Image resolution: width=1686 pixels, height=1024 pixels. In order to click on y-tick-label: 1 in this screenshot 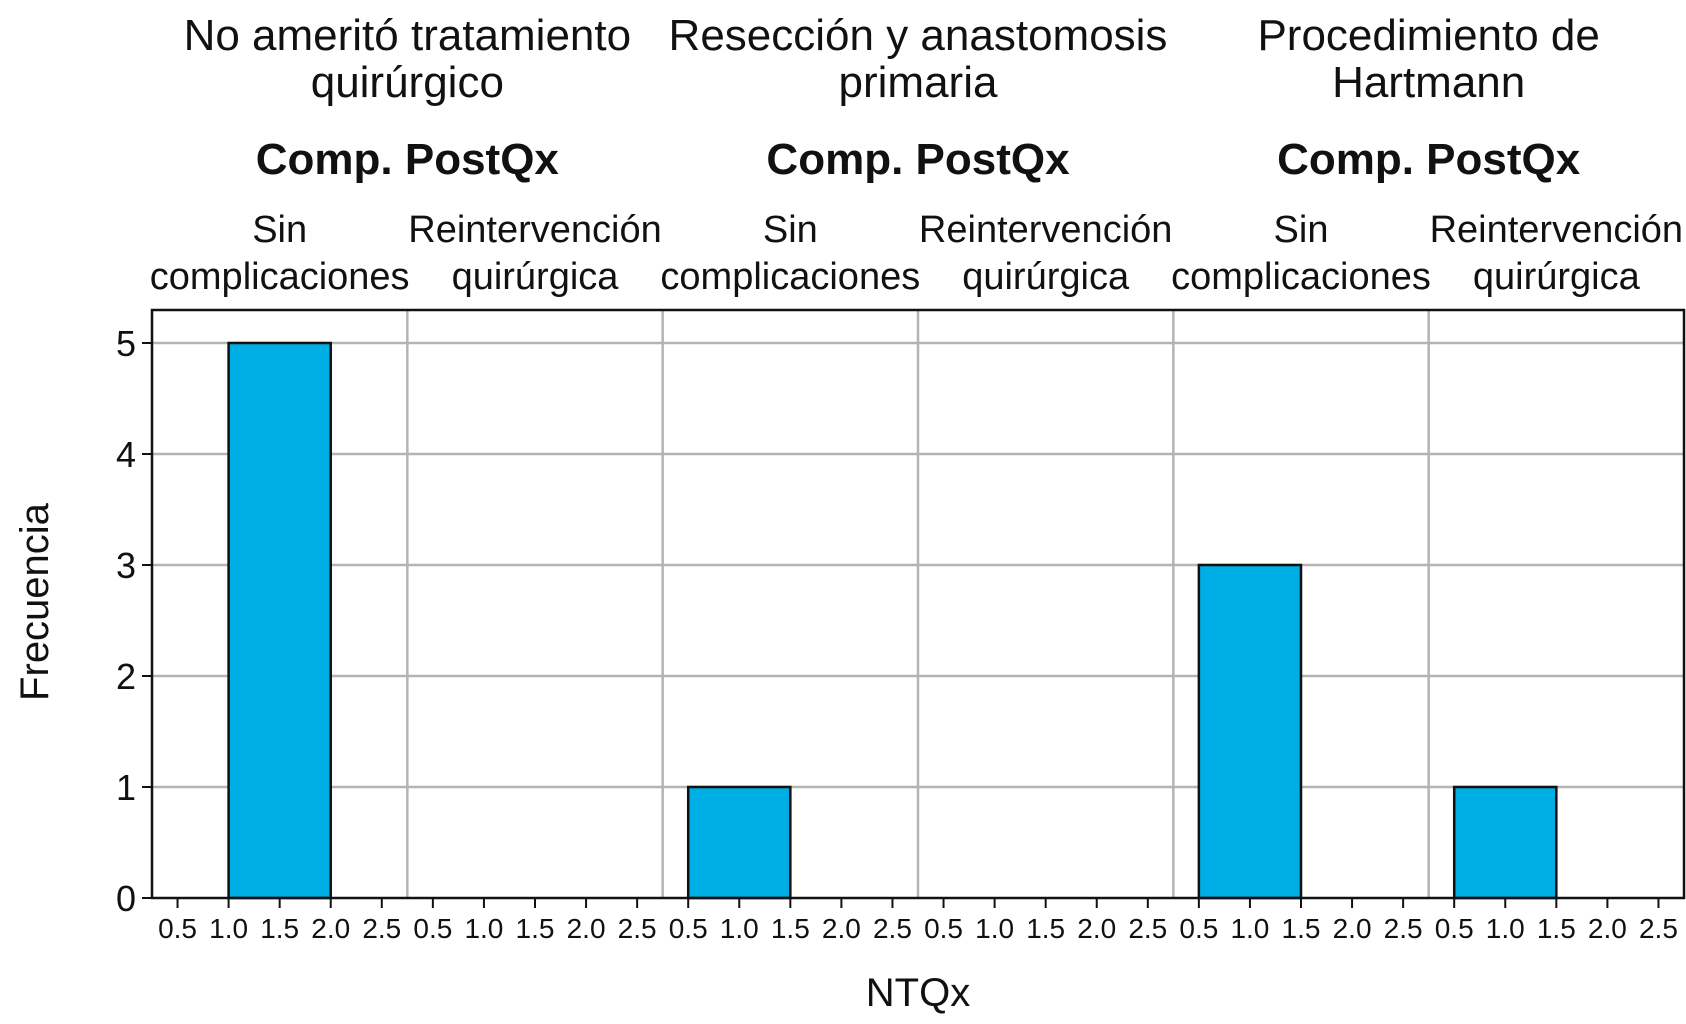, I will do `click(126, 787)`.